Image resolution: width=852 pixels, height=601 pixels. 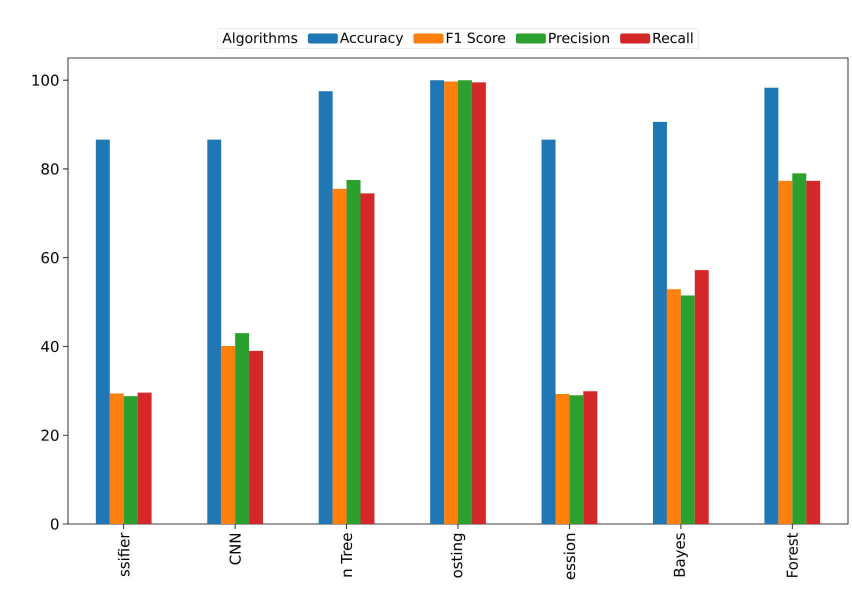 I want to click on y-tick-label: 0, so click(x=54, y=524).